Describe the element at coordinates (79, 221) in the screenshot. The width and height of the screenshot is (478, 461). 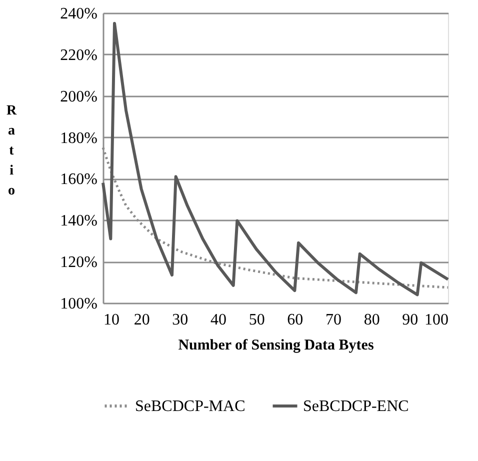
I see `y-tick-label: 140%` at that location.